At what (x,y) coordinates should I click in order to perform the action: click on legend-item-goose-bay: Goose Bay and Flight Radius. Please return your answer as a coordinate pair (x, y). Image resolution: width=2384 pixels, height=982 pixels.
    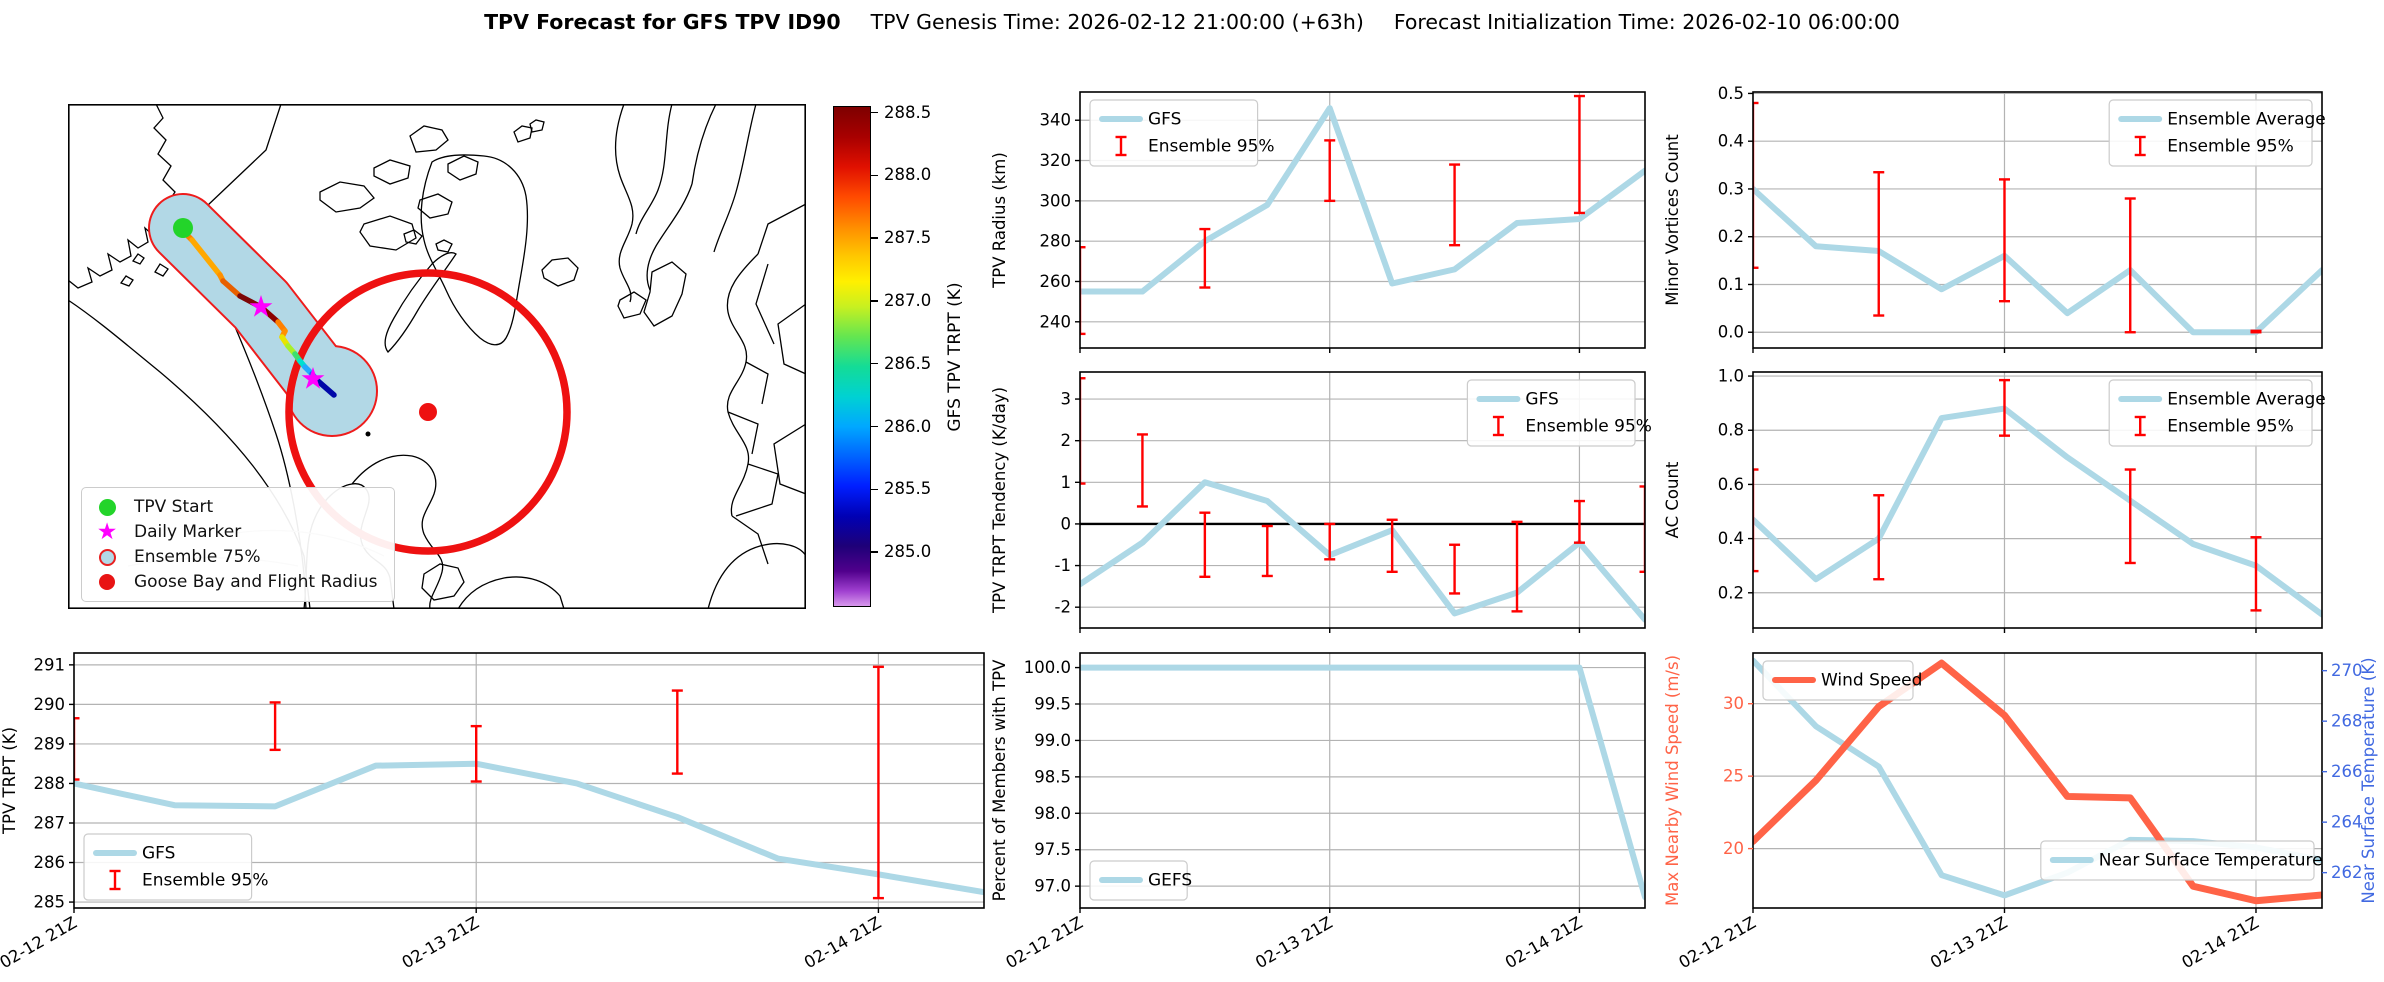
    Looking at the image, I should click on (236, 582).